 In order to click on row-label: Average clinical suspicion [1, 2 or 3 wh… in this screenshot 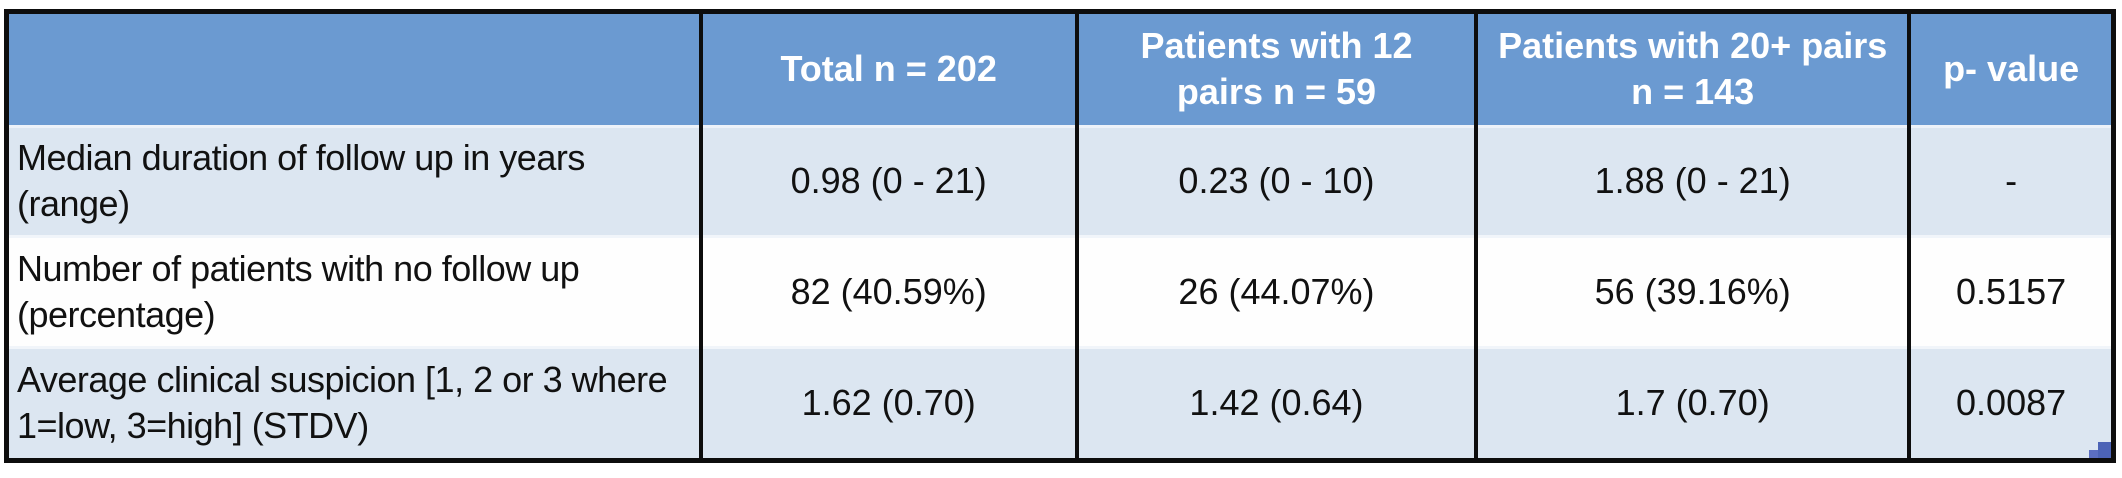, I will do `click(356, 402)`.